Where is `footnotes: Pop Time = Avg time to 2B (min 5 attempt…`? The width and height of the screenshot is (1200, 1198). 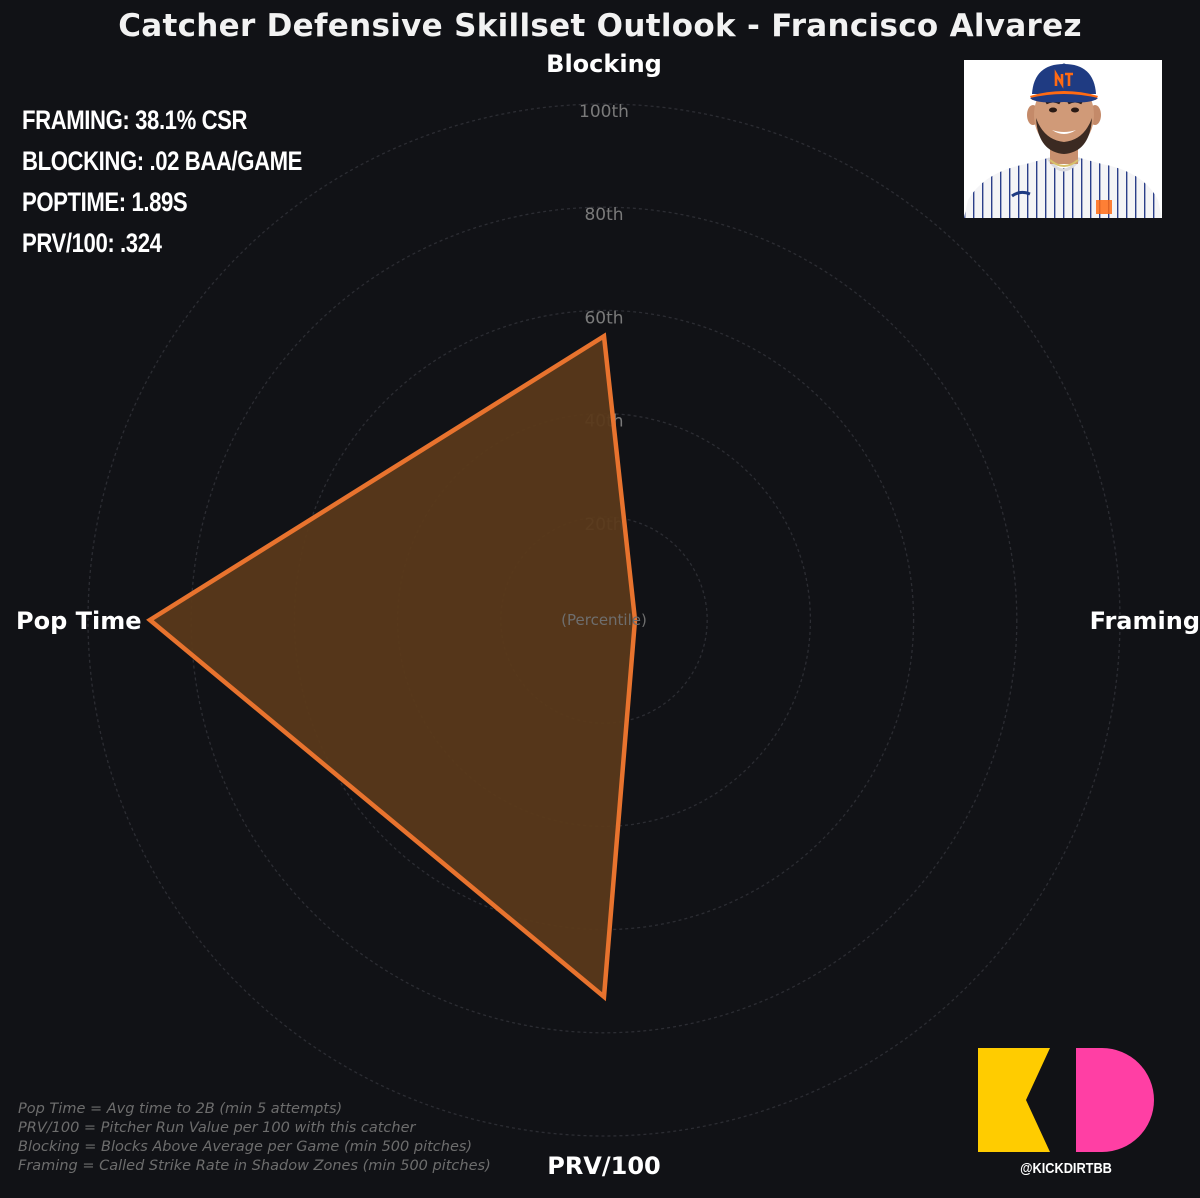
footnotes: Pop Time = Avg time to 2B (min 5 attempt… is located at coordinates (254, 1138).